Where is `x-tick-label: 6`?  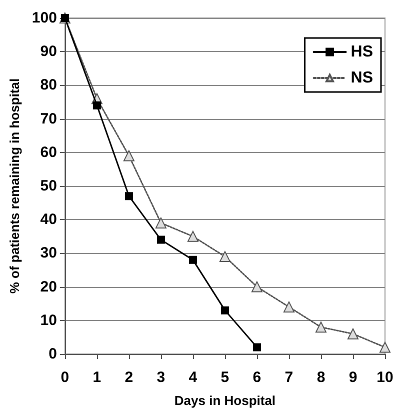
x-tick-label: 6 is located at coordinates (257, 377).